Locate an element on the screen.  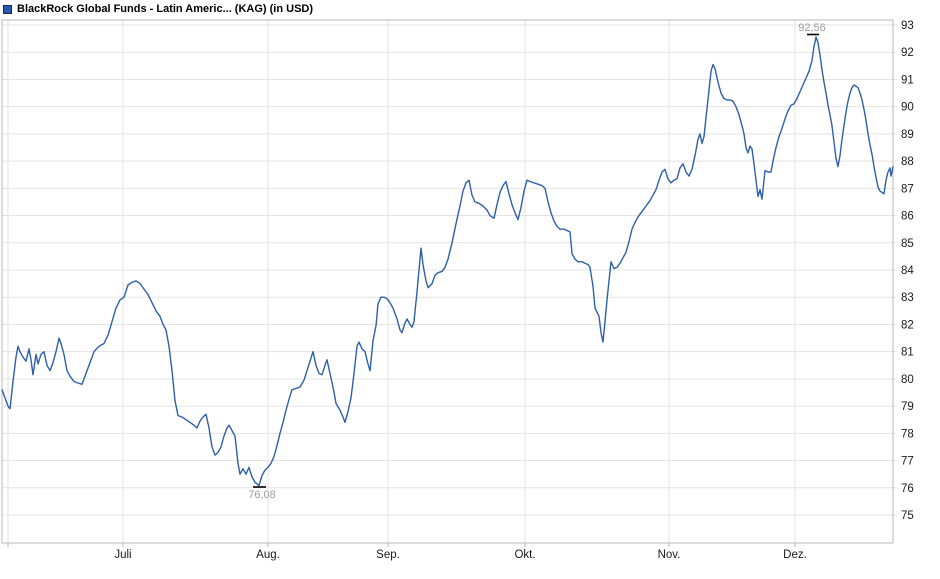
y-axis-tick-label: 75 is located at coordinates (907, 516).